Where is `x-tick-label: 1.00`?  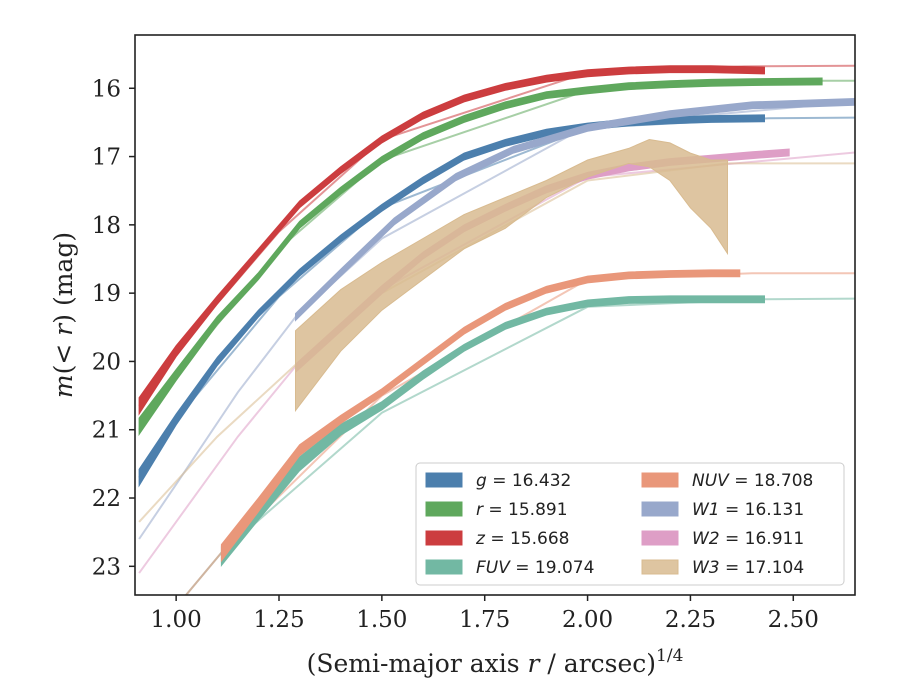 x-tick-label: 1.00 is located at coordinates (176, 620).